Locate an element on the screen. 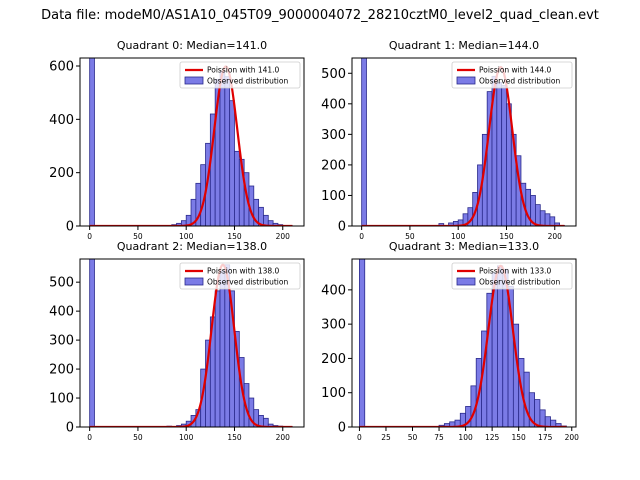 This screenshot has width=640, height=480. legend: Poission with 141.0 Observed distribution is located at coordinates (240, 75).